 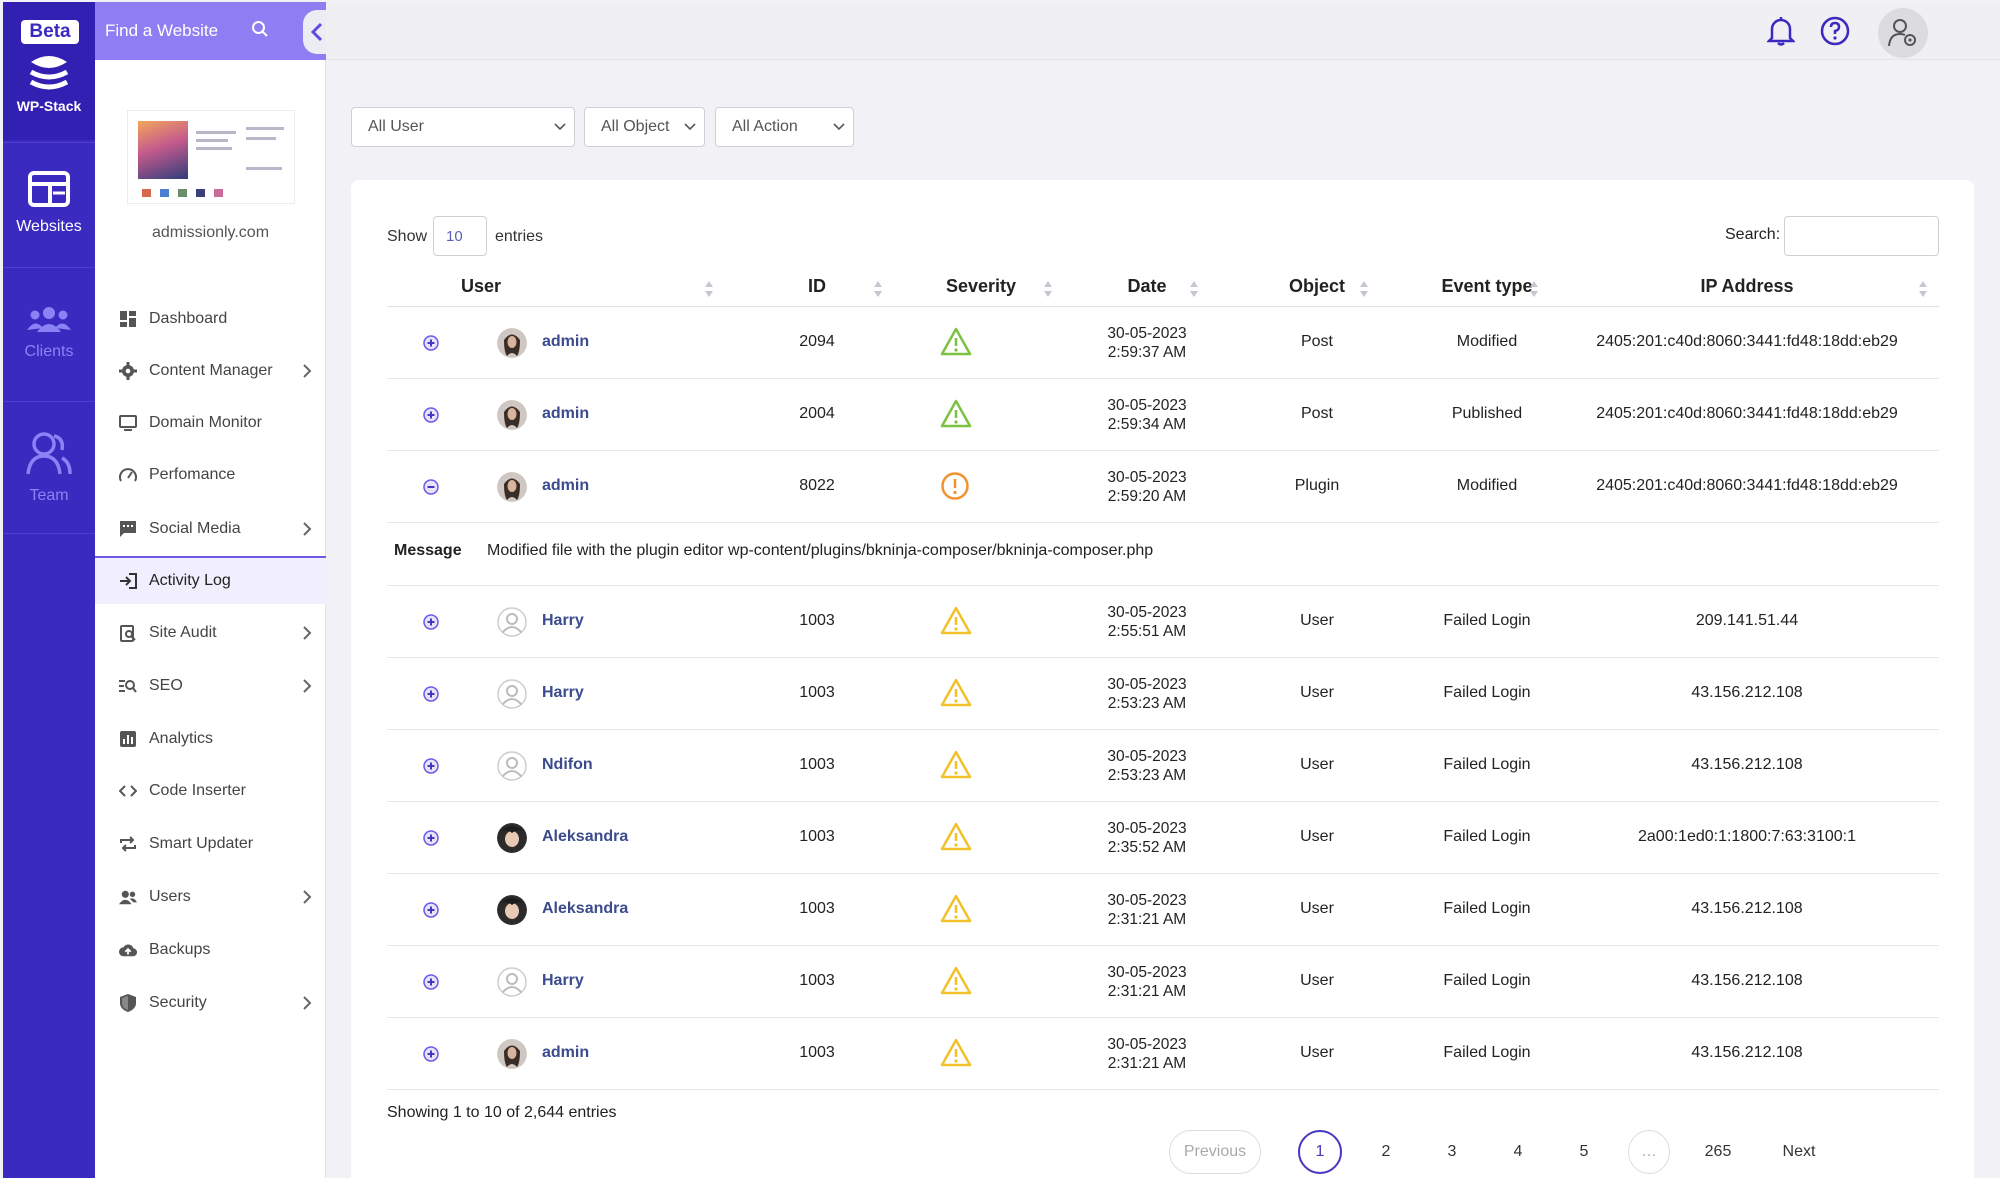 What do you see at coordinates (1861, 236) in the screenshot?
I see `table-search-input` at bounding box center [1861, 236].